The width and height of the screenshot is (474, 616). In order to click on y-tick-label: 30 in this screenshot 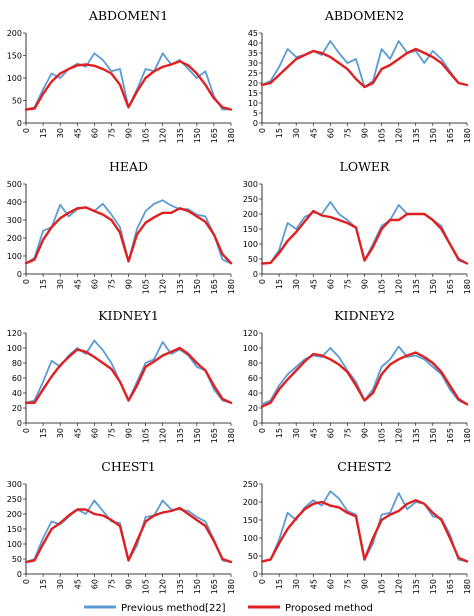, I will do `click(253, 63)`.